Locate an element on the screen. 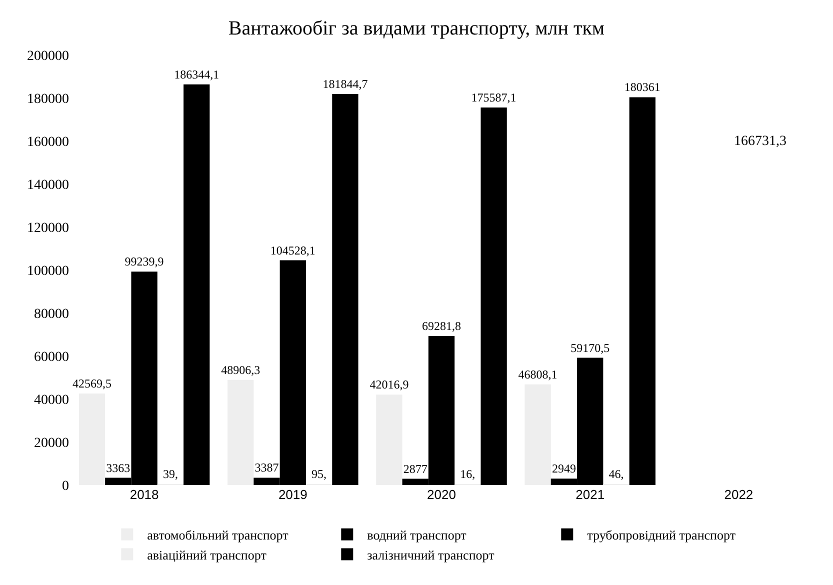 Image resolution: width=833 pixels, height=585 pixels. data-label: 3363 is located at coordinates (118, 467).